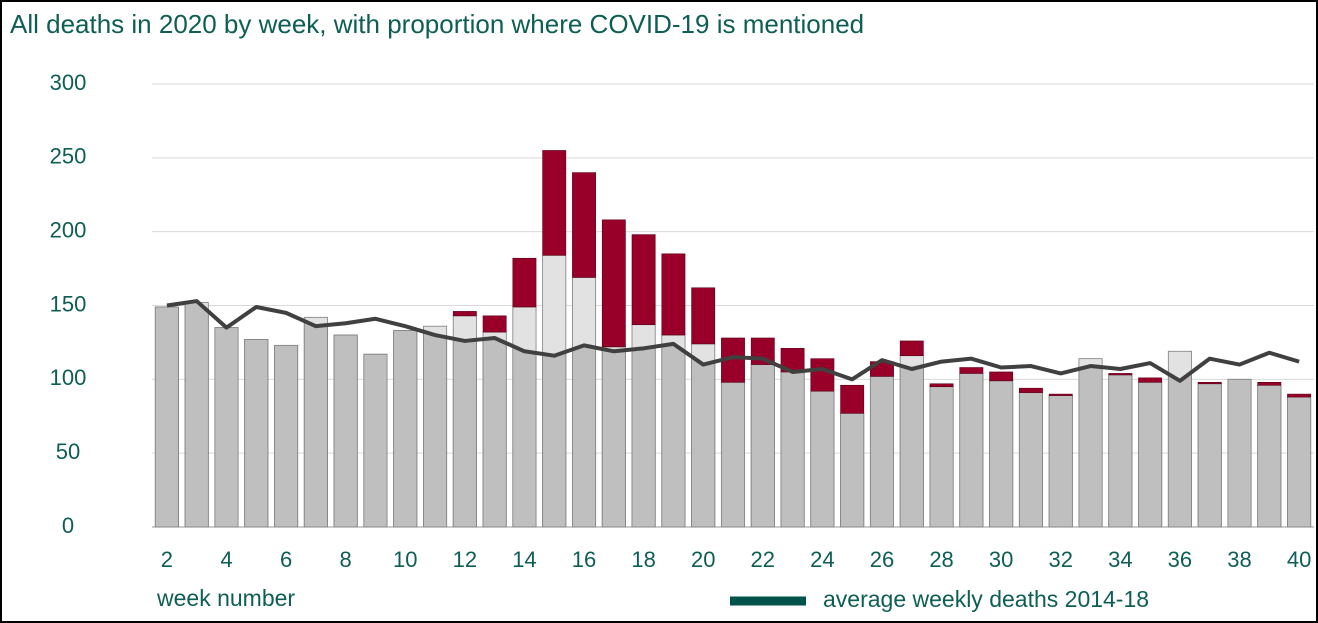 The width and height of the screenshot is (1318, 623). I want to click on x-tick-label: 14, so click(524, 559).